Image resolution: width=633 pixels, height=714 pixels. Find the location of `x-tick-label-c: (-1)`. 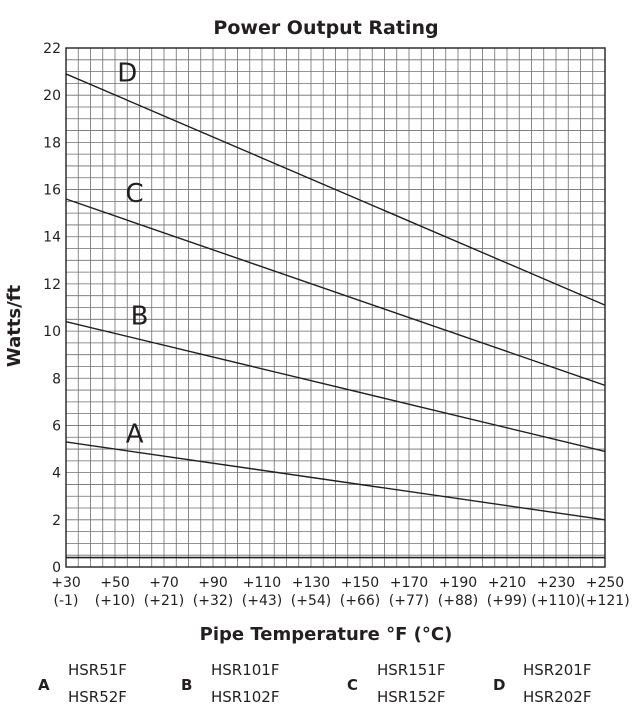

x-tick-label-c: (-1) is located at coordinates (66, 601).